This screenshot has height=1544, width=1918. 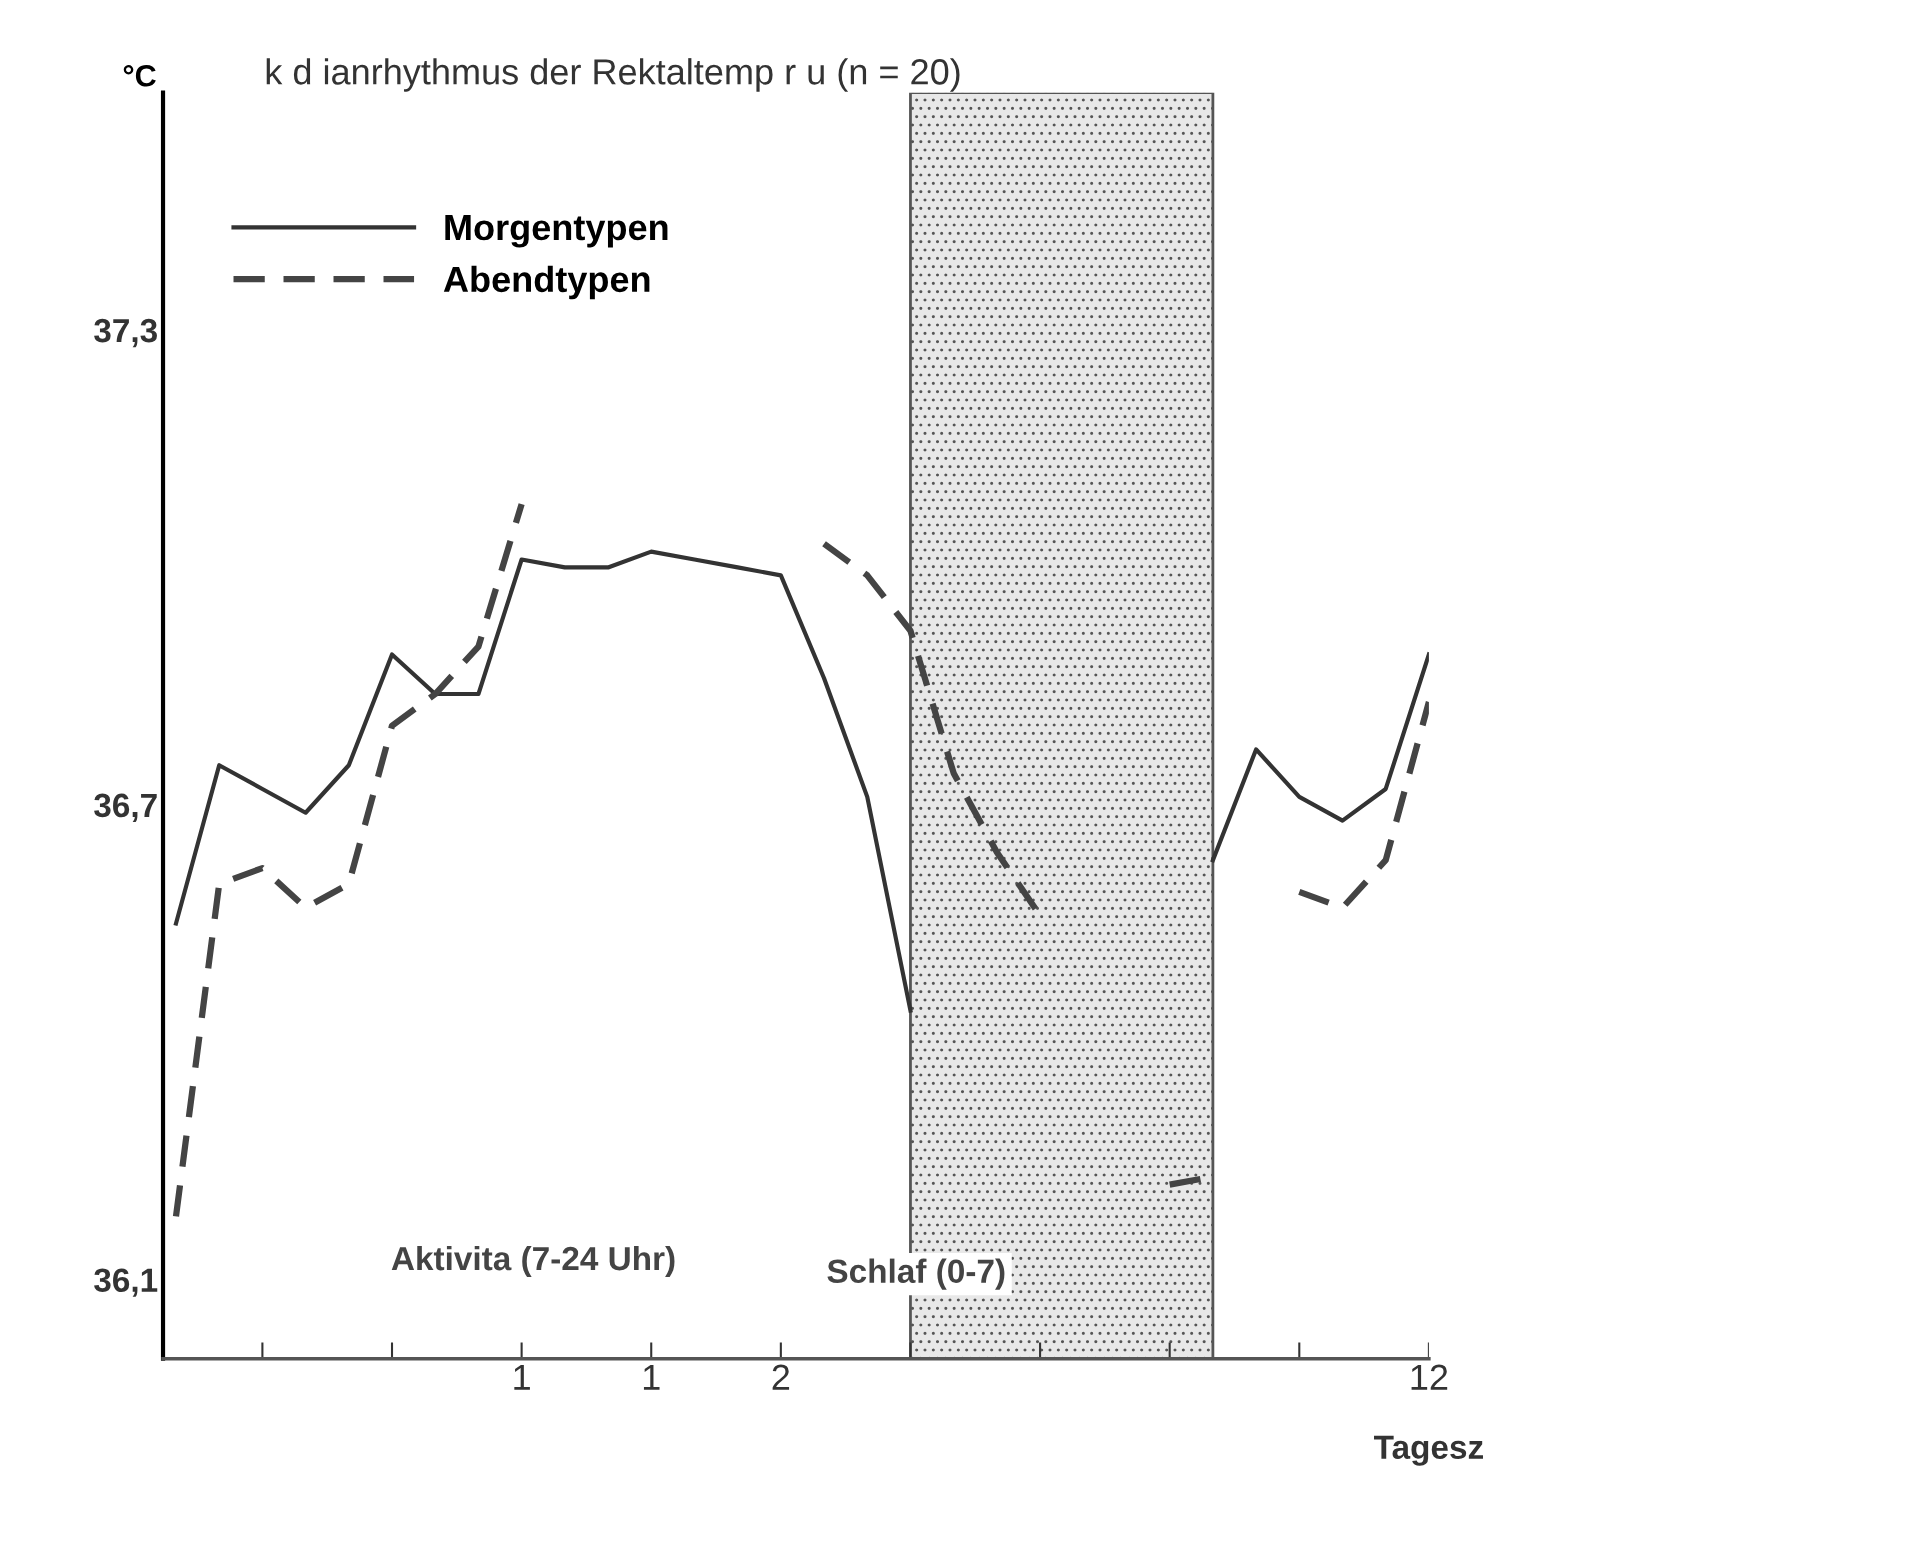 I want to click on annotation: Aktivita (7-24 Uhr), so click(x=533, y=1261).